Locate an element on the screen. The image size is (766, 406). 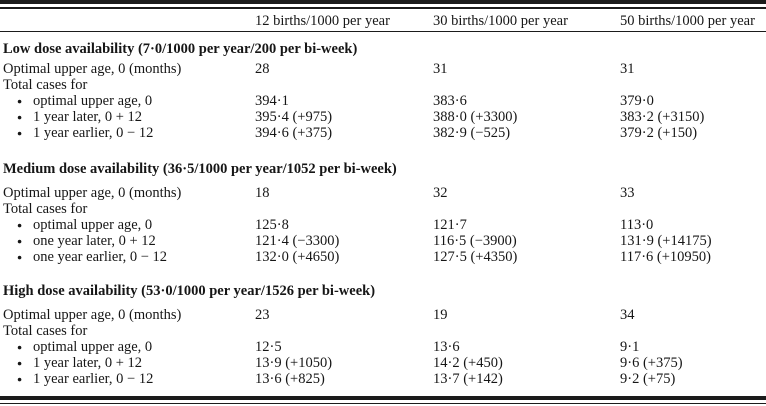
case-row-optimal: ● optimal upper age, 0 394·1 383·6 379·0 is located at coordinates (383, 101).